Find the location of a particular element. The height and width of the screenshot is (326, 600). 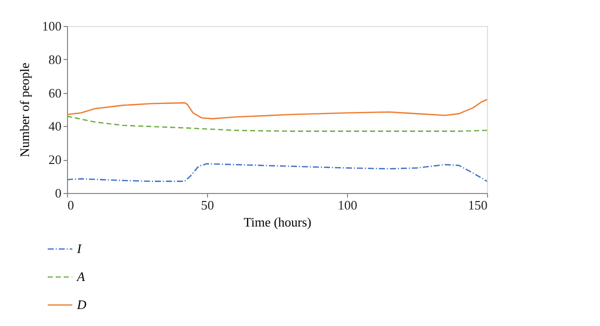

y-axis-title: Number of people is located at coordinates (24, 110).